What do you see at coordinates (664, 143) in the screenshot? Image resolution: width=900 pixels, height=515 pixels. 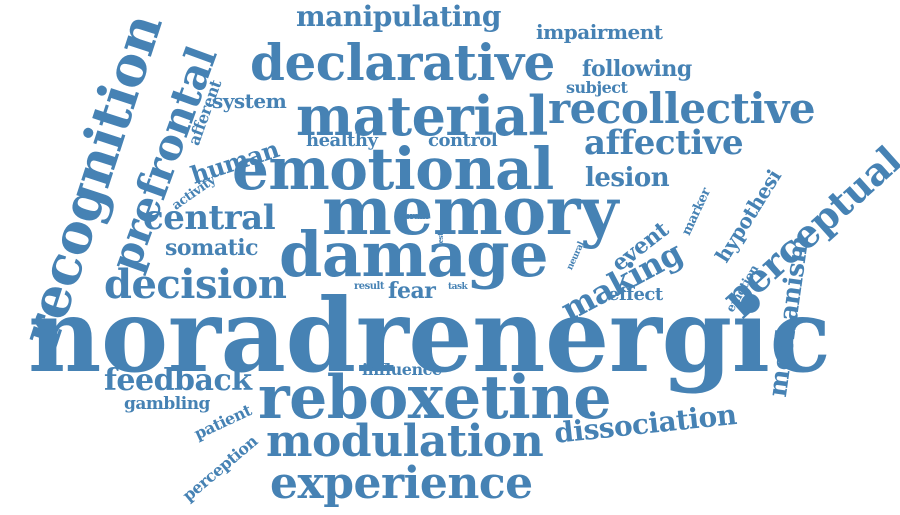 I see `word-affective: affective` at bounding box center [664, 143].